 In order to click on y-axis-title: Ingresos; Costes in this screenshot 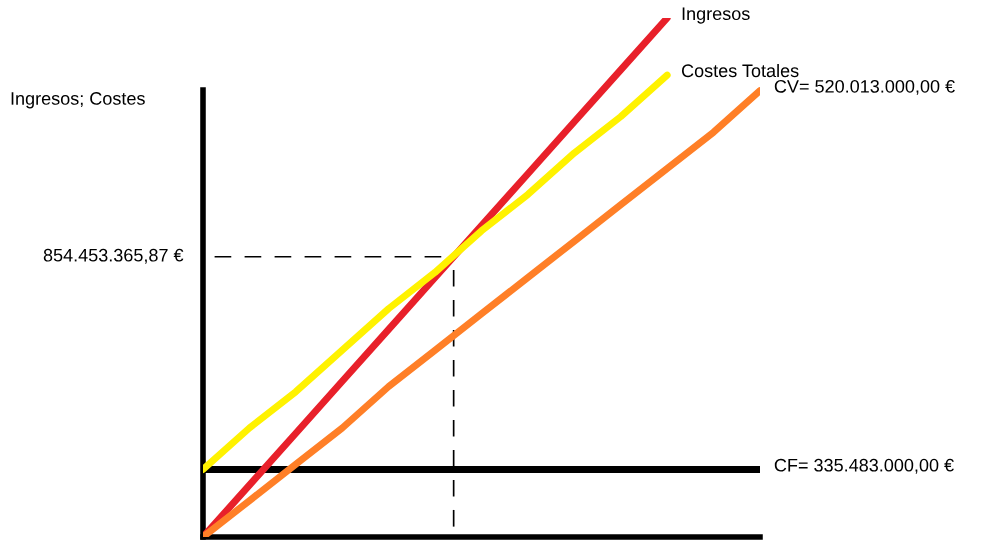, I will do `click(78, 100)`.